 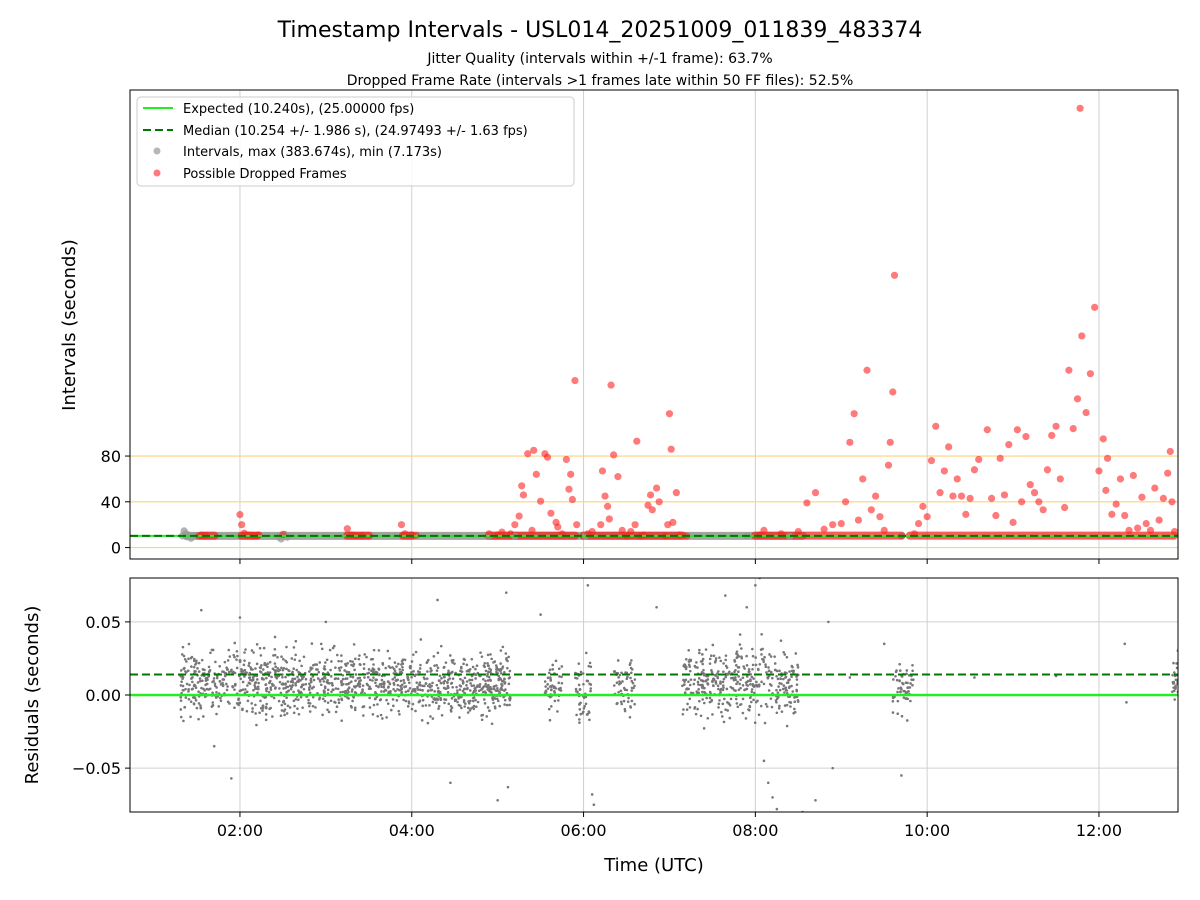 I want to click on residual-point-1953, so click(x=1125, y=644).